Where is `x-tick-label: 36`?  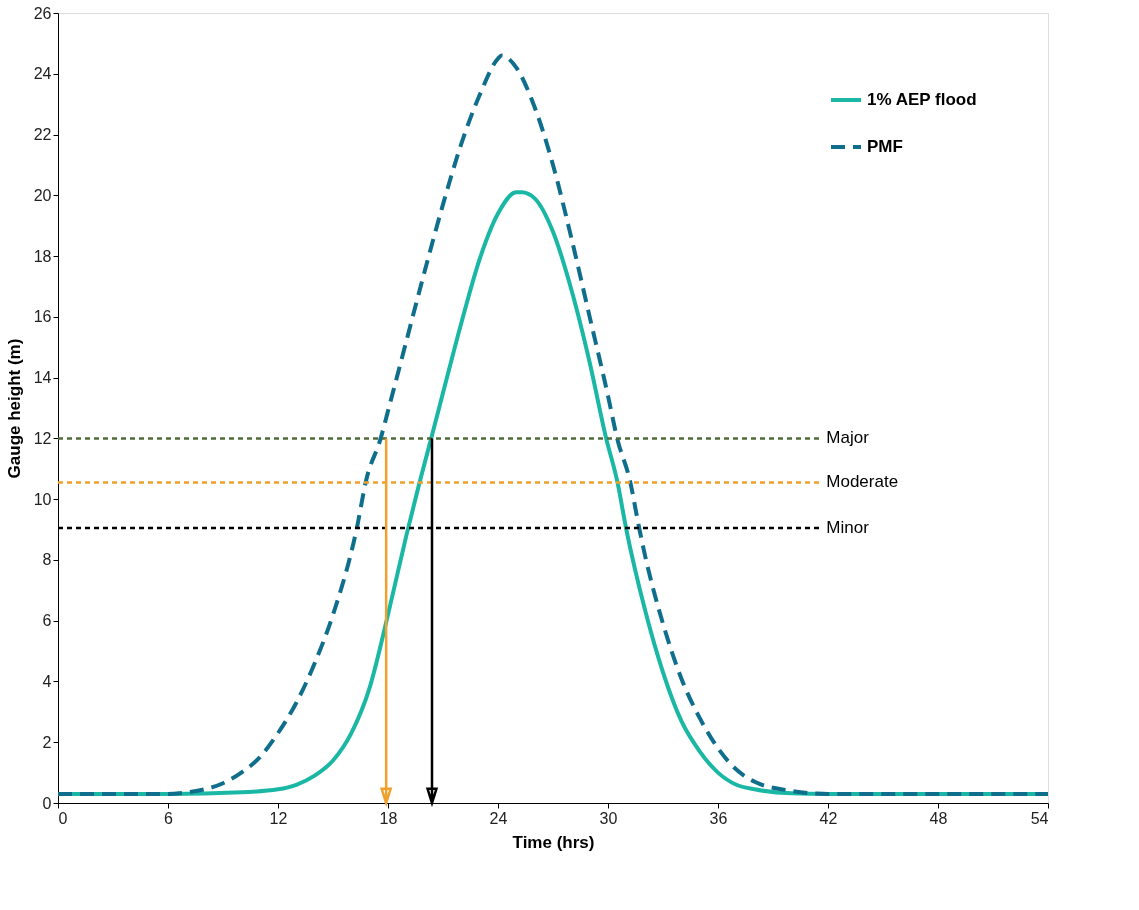 x-tick-label: 36 is located at coordinates (718, 818).